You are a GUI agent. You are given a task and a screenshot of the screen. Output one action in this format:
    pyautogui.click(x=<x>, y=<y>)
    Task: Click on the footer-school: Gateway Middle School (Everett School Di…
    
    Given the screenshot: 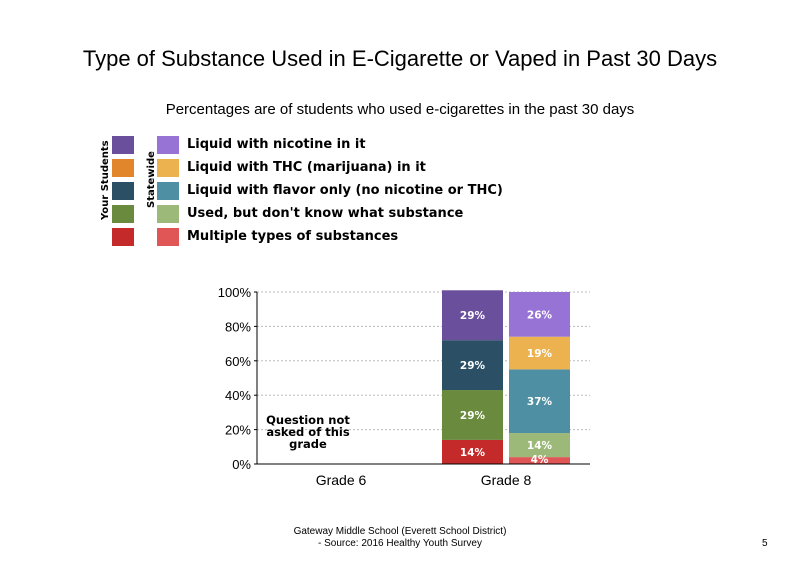 What is the action you would take?
    pyautogui.click(x=400, y=531)
    